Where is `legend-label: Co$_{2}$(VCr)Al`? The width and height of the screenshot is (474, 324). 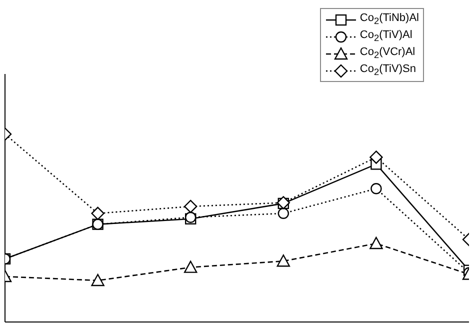
legend-label: Co$_{2}$(VCr)Al is located at coordinates (388, 53).